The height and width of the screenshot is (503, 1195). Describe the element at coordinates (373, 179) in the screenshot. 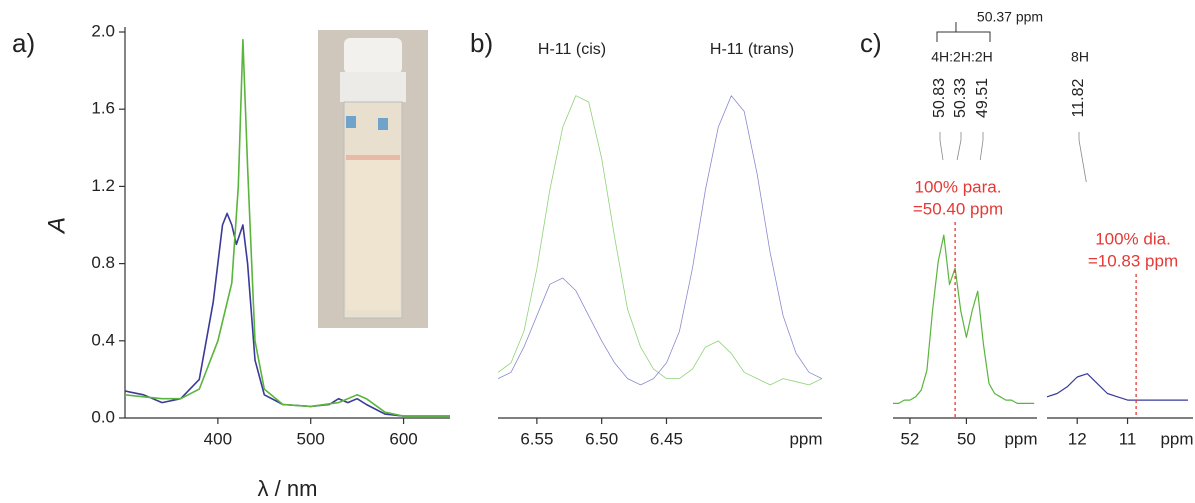

I see `photo-inset` at that location.